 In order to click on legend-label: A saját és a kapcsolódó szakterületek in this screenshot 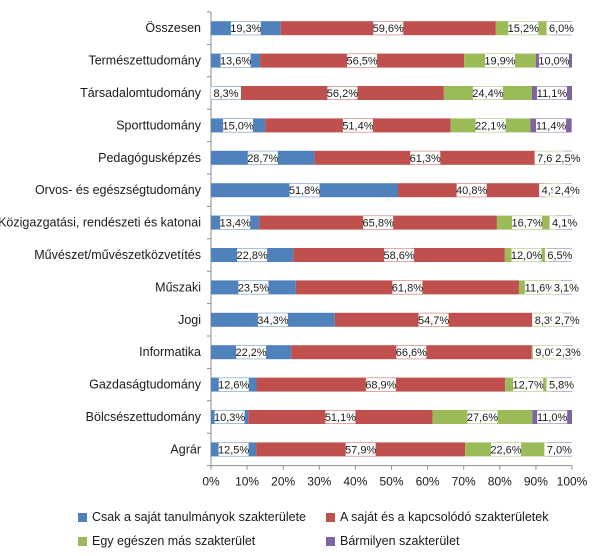, I will do `click(444, 517)`.